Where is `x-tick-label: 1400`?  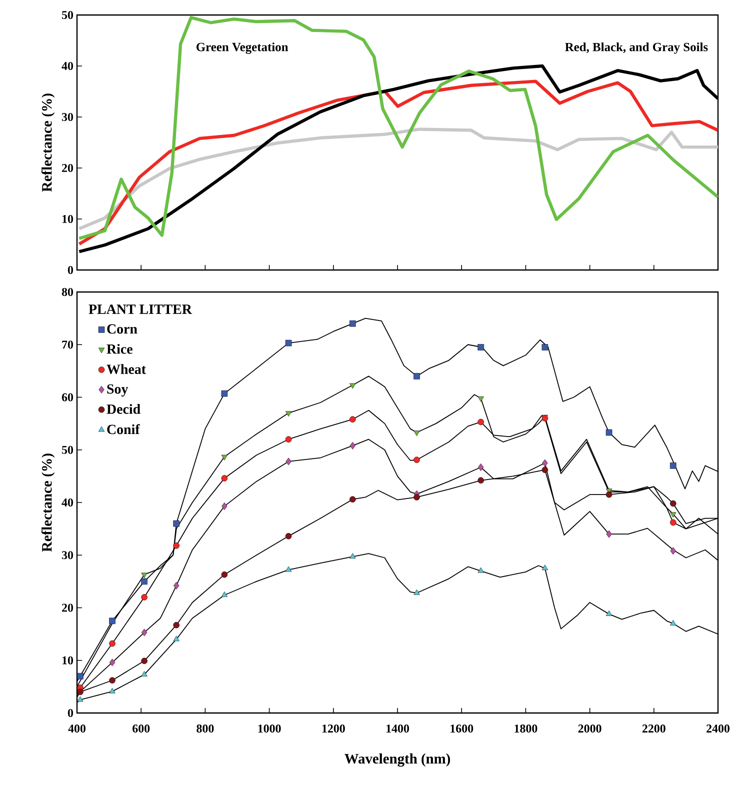 x-tick-label: 1400 is located at coordinates (397, 728).